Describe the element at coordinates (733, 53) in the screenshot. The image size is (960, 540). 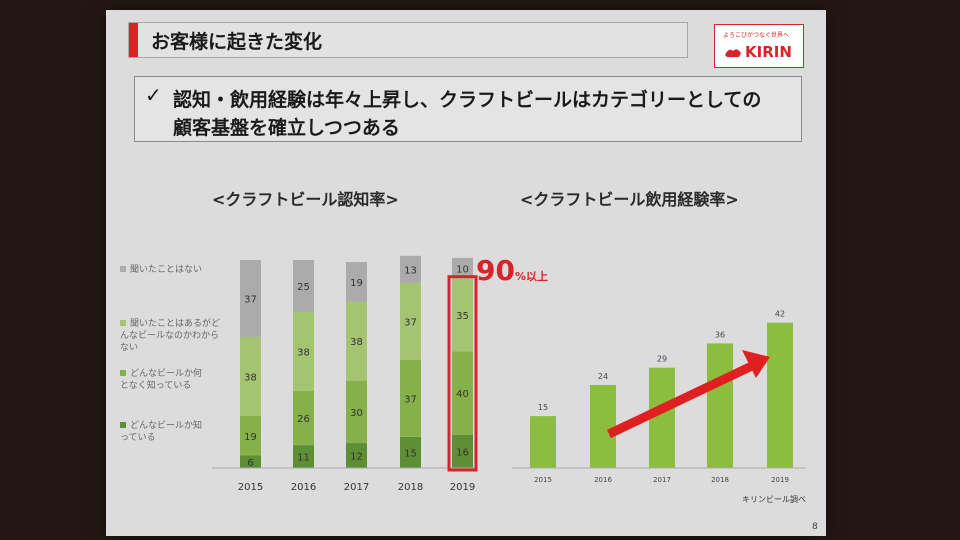
I see `kirin-mark-icon` at that location.